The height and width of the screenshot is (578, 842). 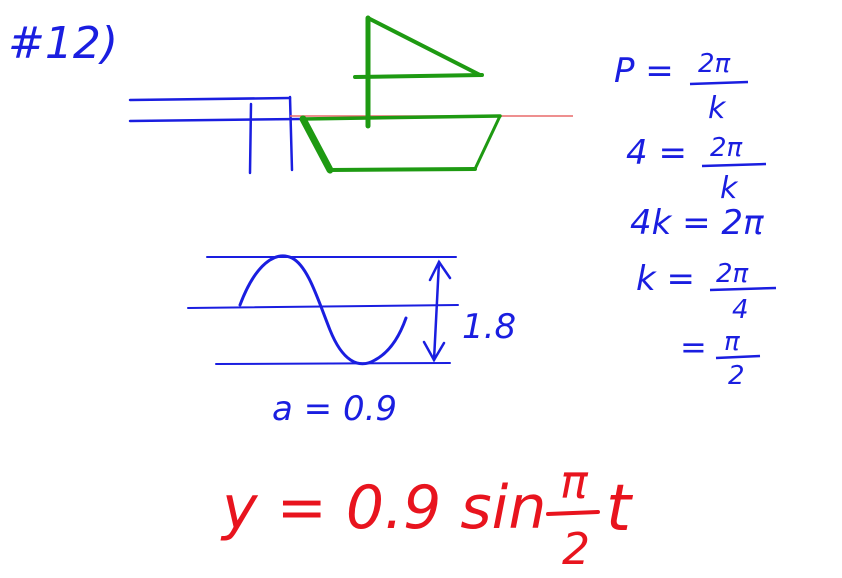 I want to click on boat-hull-deck, so click(x=401, y=117).